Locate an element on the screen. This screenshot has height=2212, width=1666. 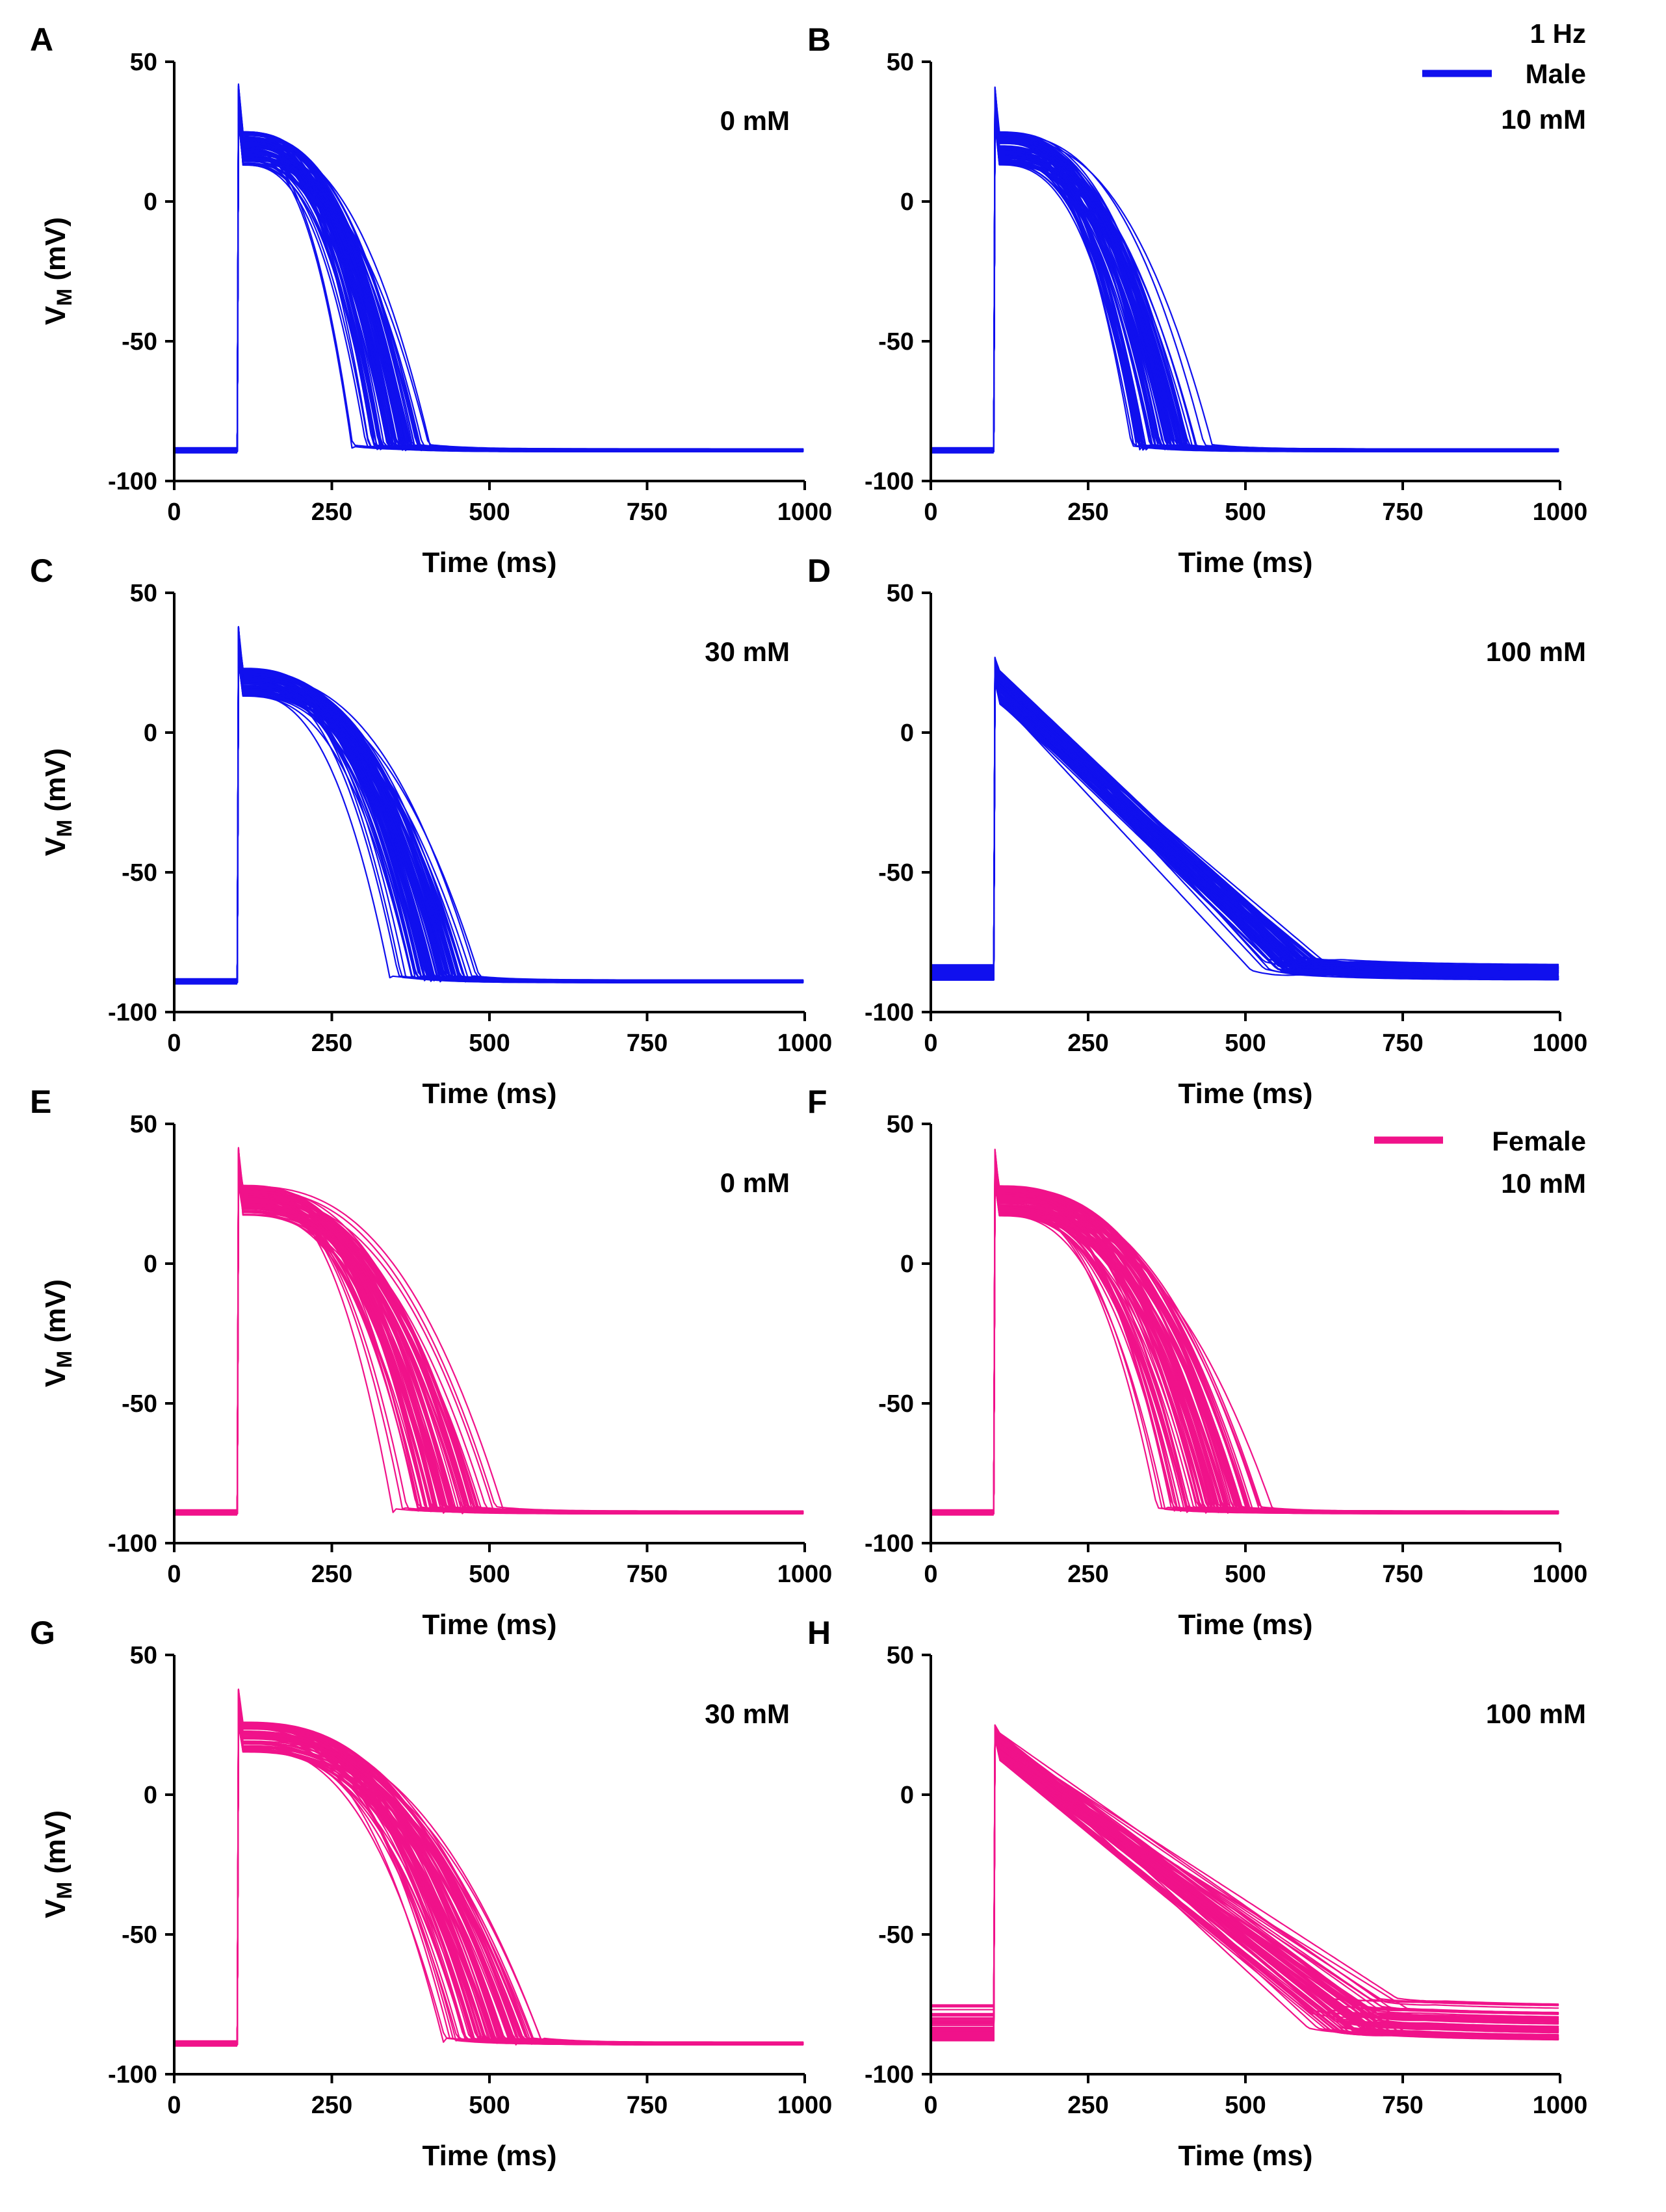
legend-male-label: Male is located at coordinates (1556, 74).